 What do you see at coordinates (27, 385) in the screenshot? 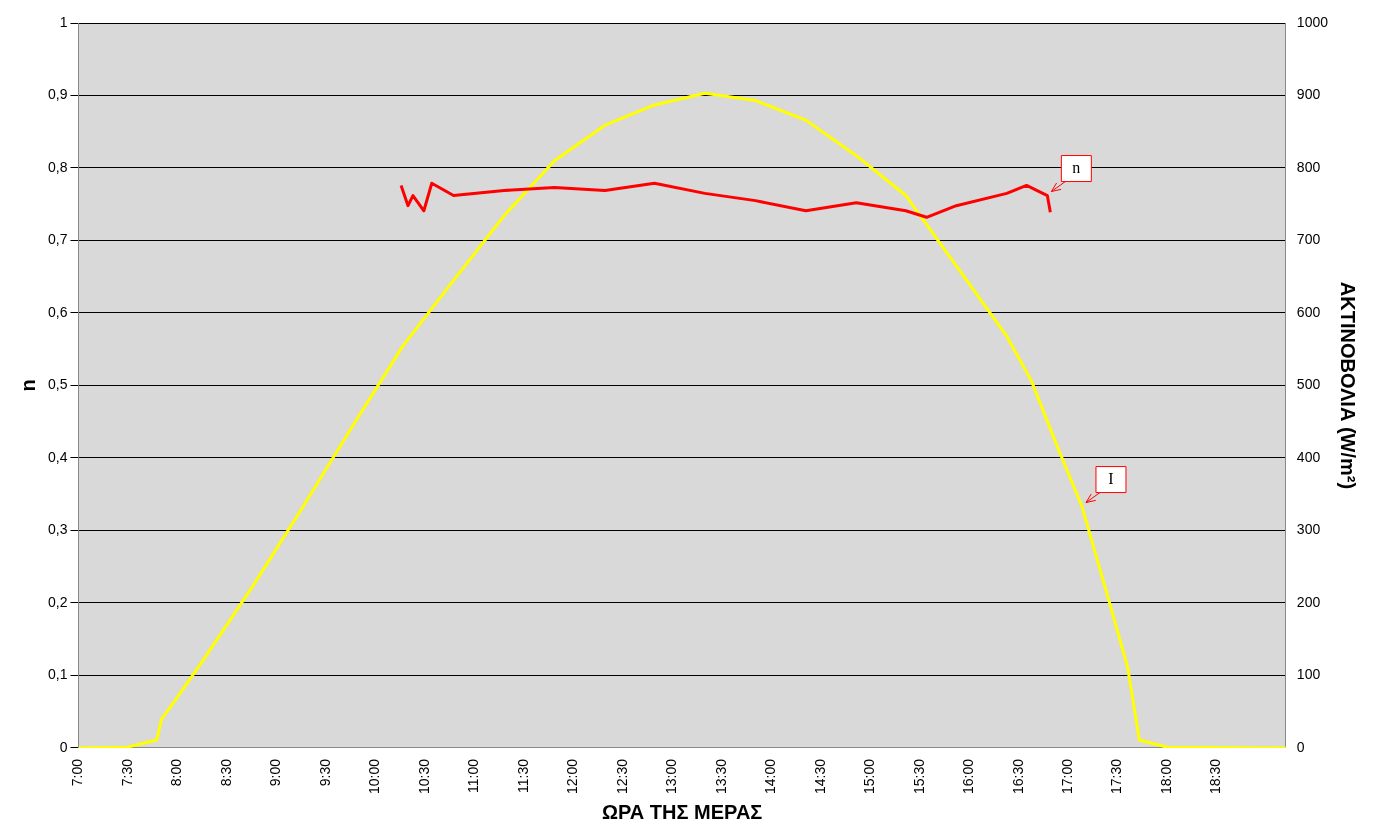
I see `y-axis-title: n` at bounding box center [27, 385].